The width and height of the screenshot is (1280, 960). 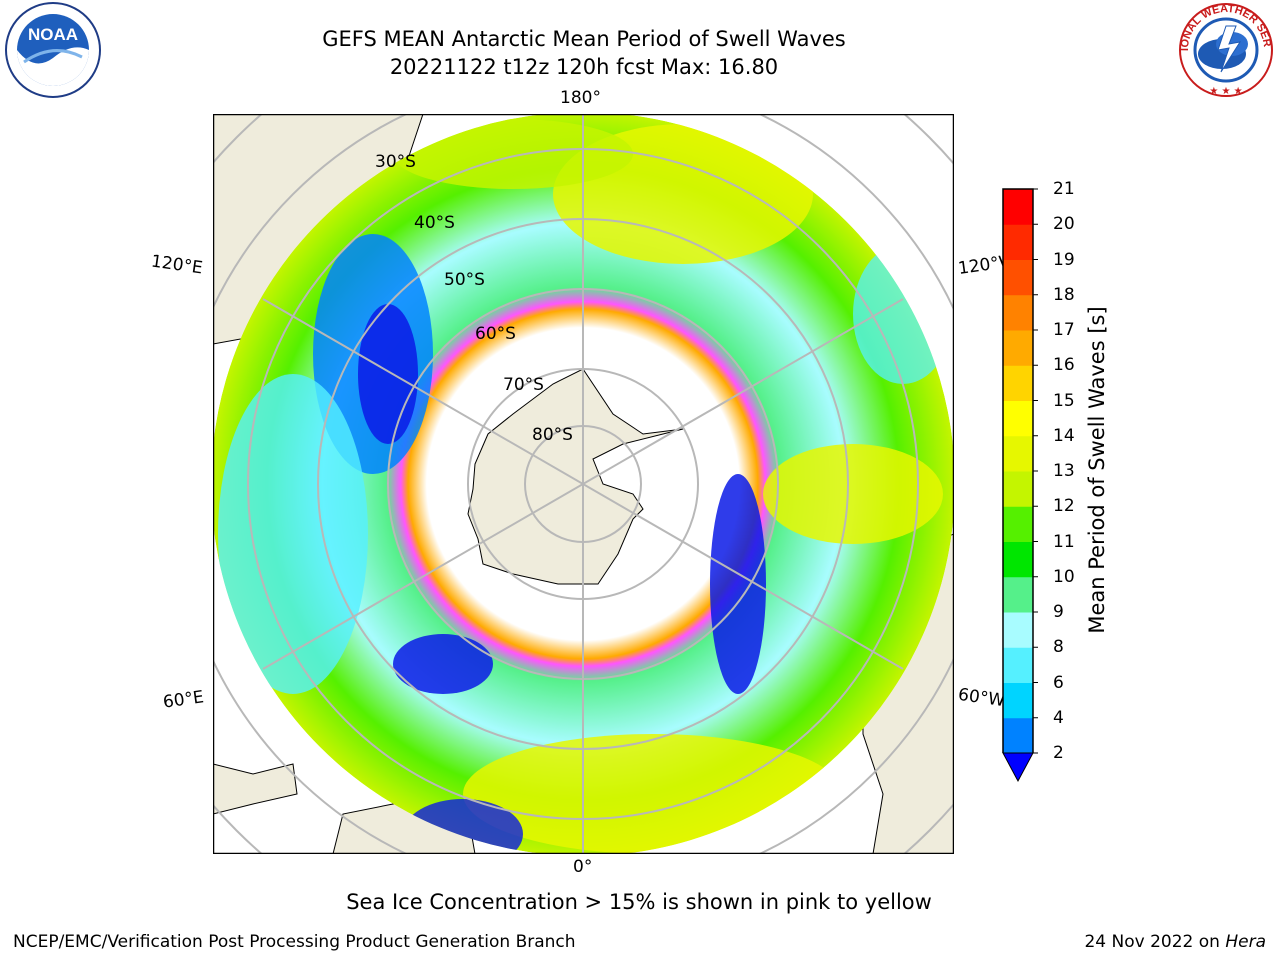 What do you see at coordinates (1064, 365) in the screenshot?
I see `colorbar-tick-label: 16` at bounding box center [1064, 365].